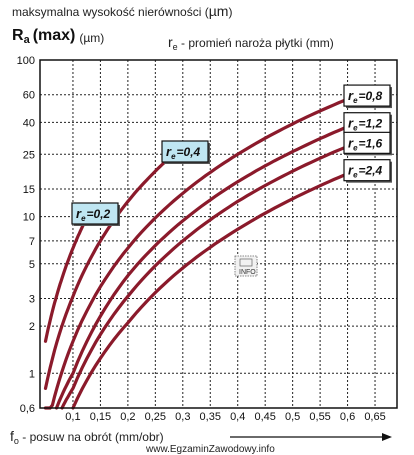 Image resolution: width=414 pixels, height=455 pixels. I want to click on x-tick-label: 0,15, so click(100, 417).